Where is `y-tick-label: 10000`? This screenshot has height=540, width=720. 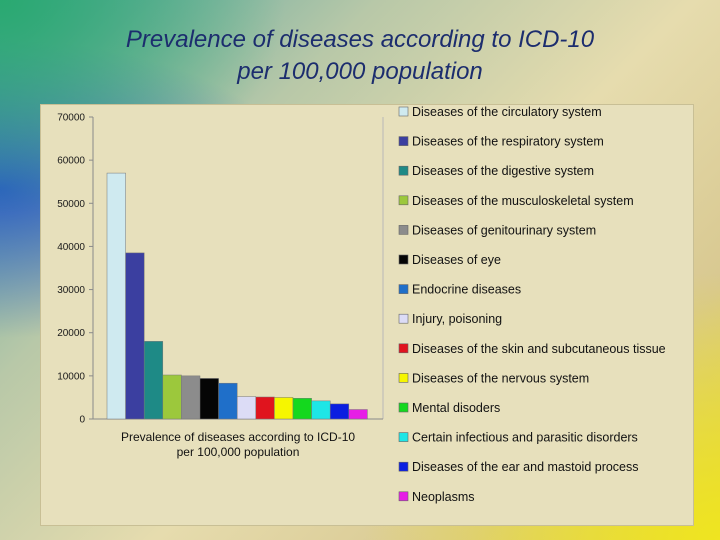
y-tick-label: 10000 is located at coordinates (71, 376).